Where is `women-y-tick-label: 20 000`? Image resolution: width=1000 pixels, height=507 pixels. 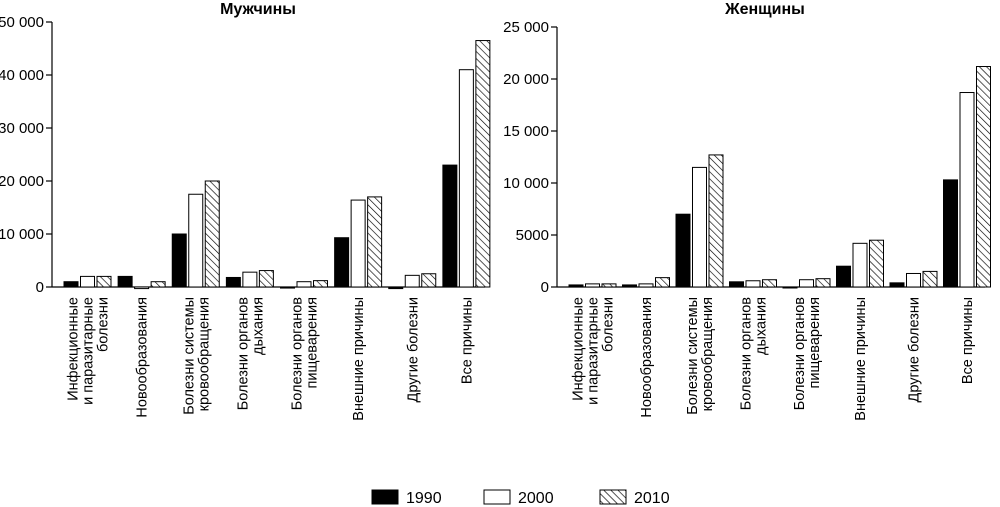
women-y-tick-label: 20 000 is located at coordinates (526, 79).